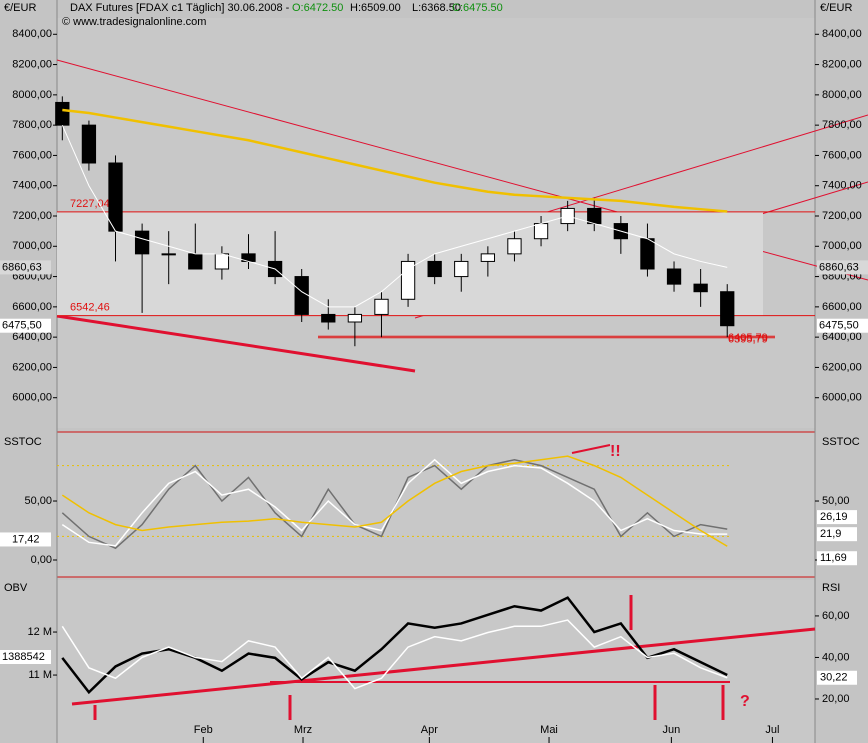 The height and width of the screenshot is (743, 868). Describe the element at coordinates (40, 675) in the screenshot. I see `y-tick-label: 11 M` at that location.